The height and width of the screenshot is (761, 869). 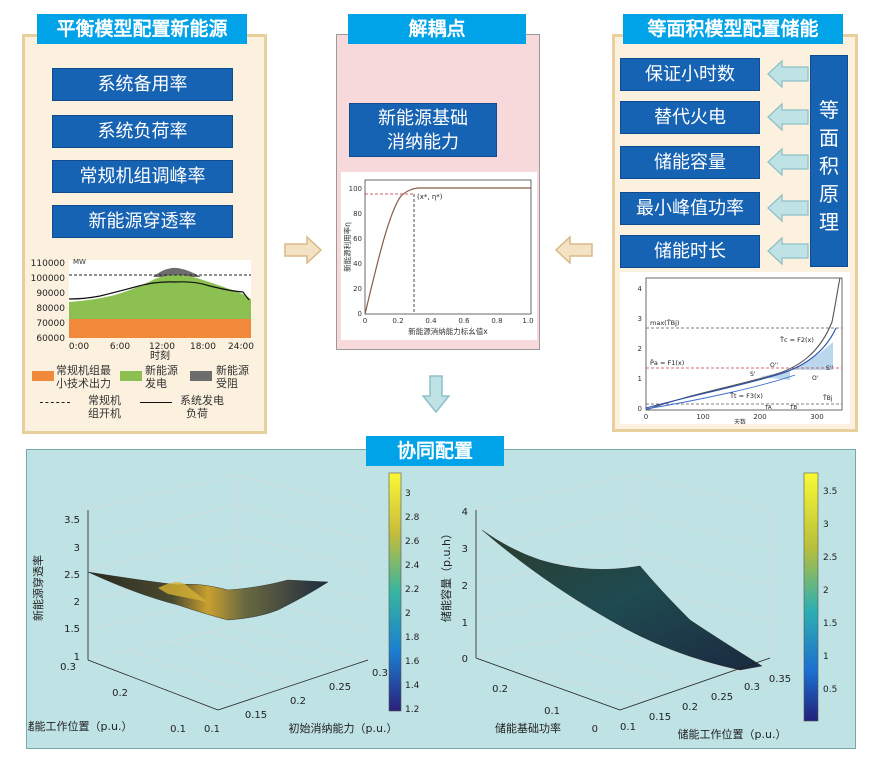 What do you see at coordinates (208, 596) in the screenshot?
I see `penetration-surface` at bounding box center [208, 596].